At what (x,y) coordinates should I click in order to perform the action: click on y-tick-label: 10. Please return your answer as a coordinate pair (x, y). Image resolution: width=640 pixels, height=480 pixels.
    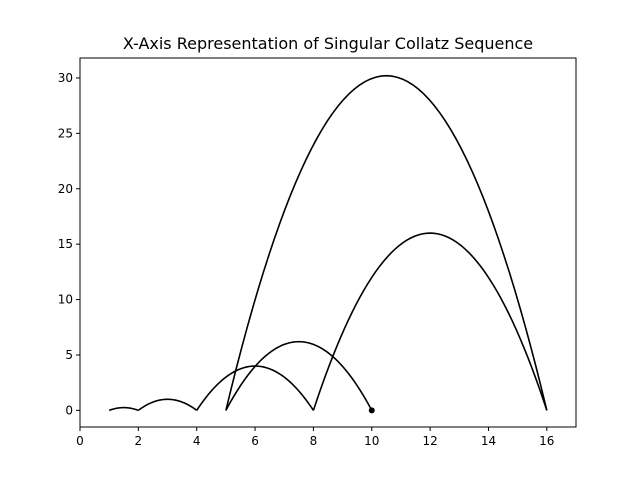
    Looking at the image, I should click on (65, 300).